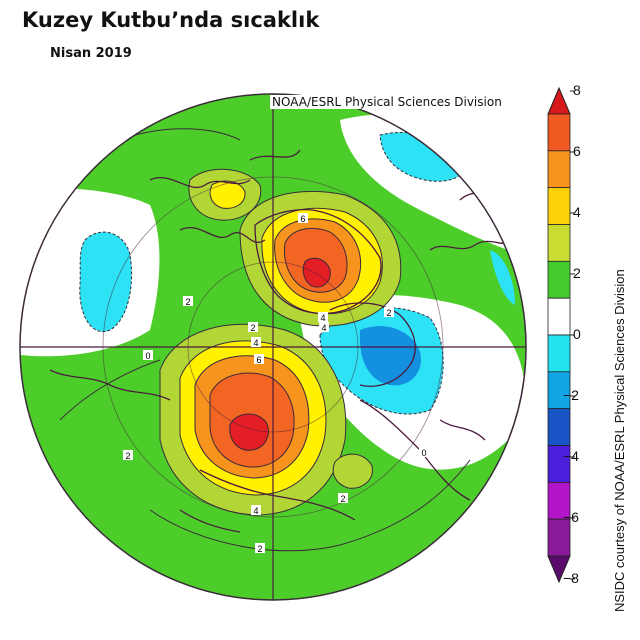  What do you see at coordinates (577, 273) in the screenshot?
I see `colorbar-tick-label: 2` at bounding box center [577, 273].